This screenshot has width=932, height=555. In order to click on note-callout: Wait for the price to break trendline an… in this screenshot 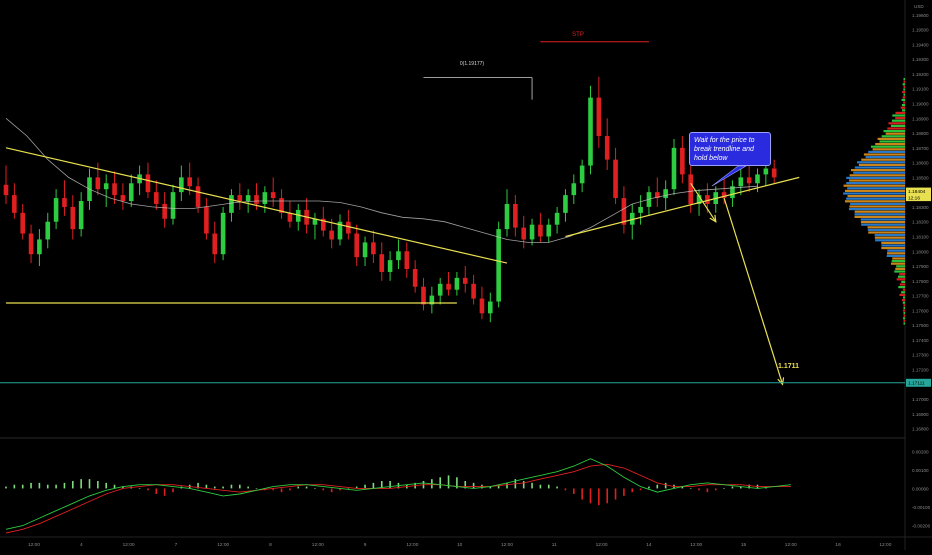, I will do `click(730, 149)`.